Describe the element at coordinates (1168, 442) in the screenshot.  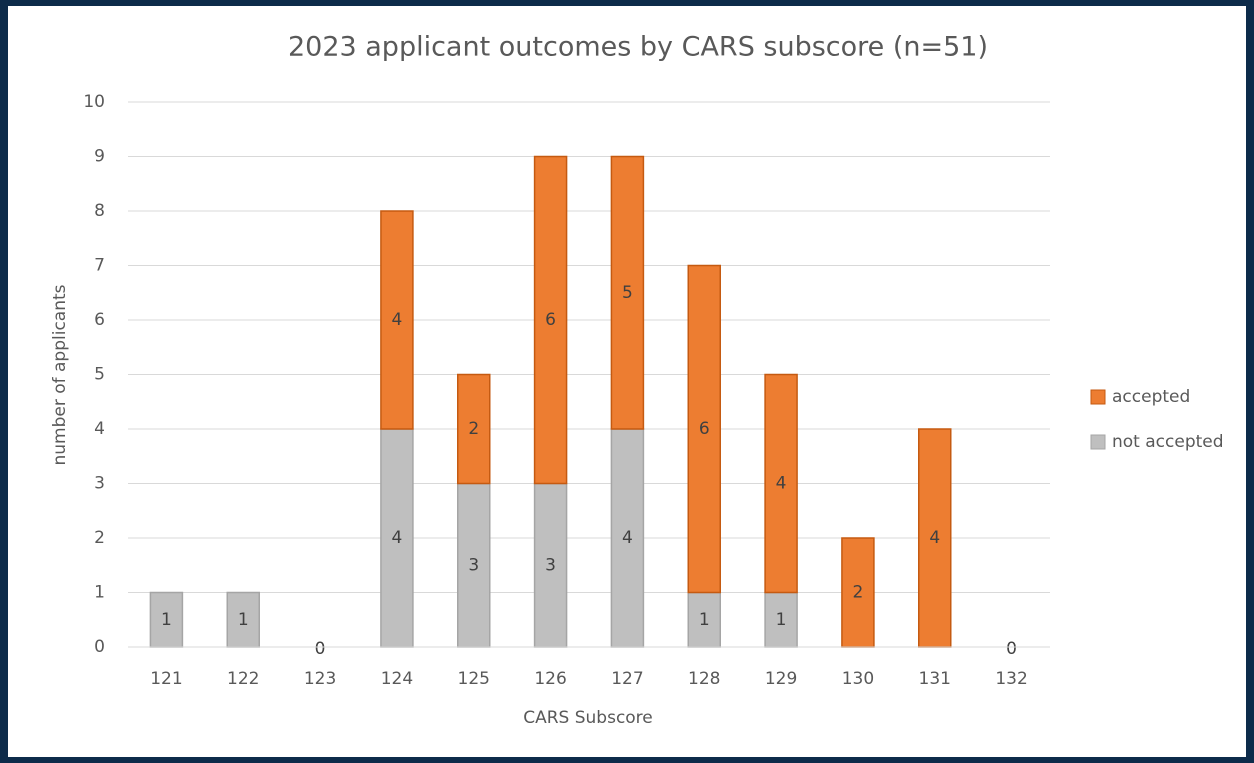
I see `legend-label: not accepted` at that location.